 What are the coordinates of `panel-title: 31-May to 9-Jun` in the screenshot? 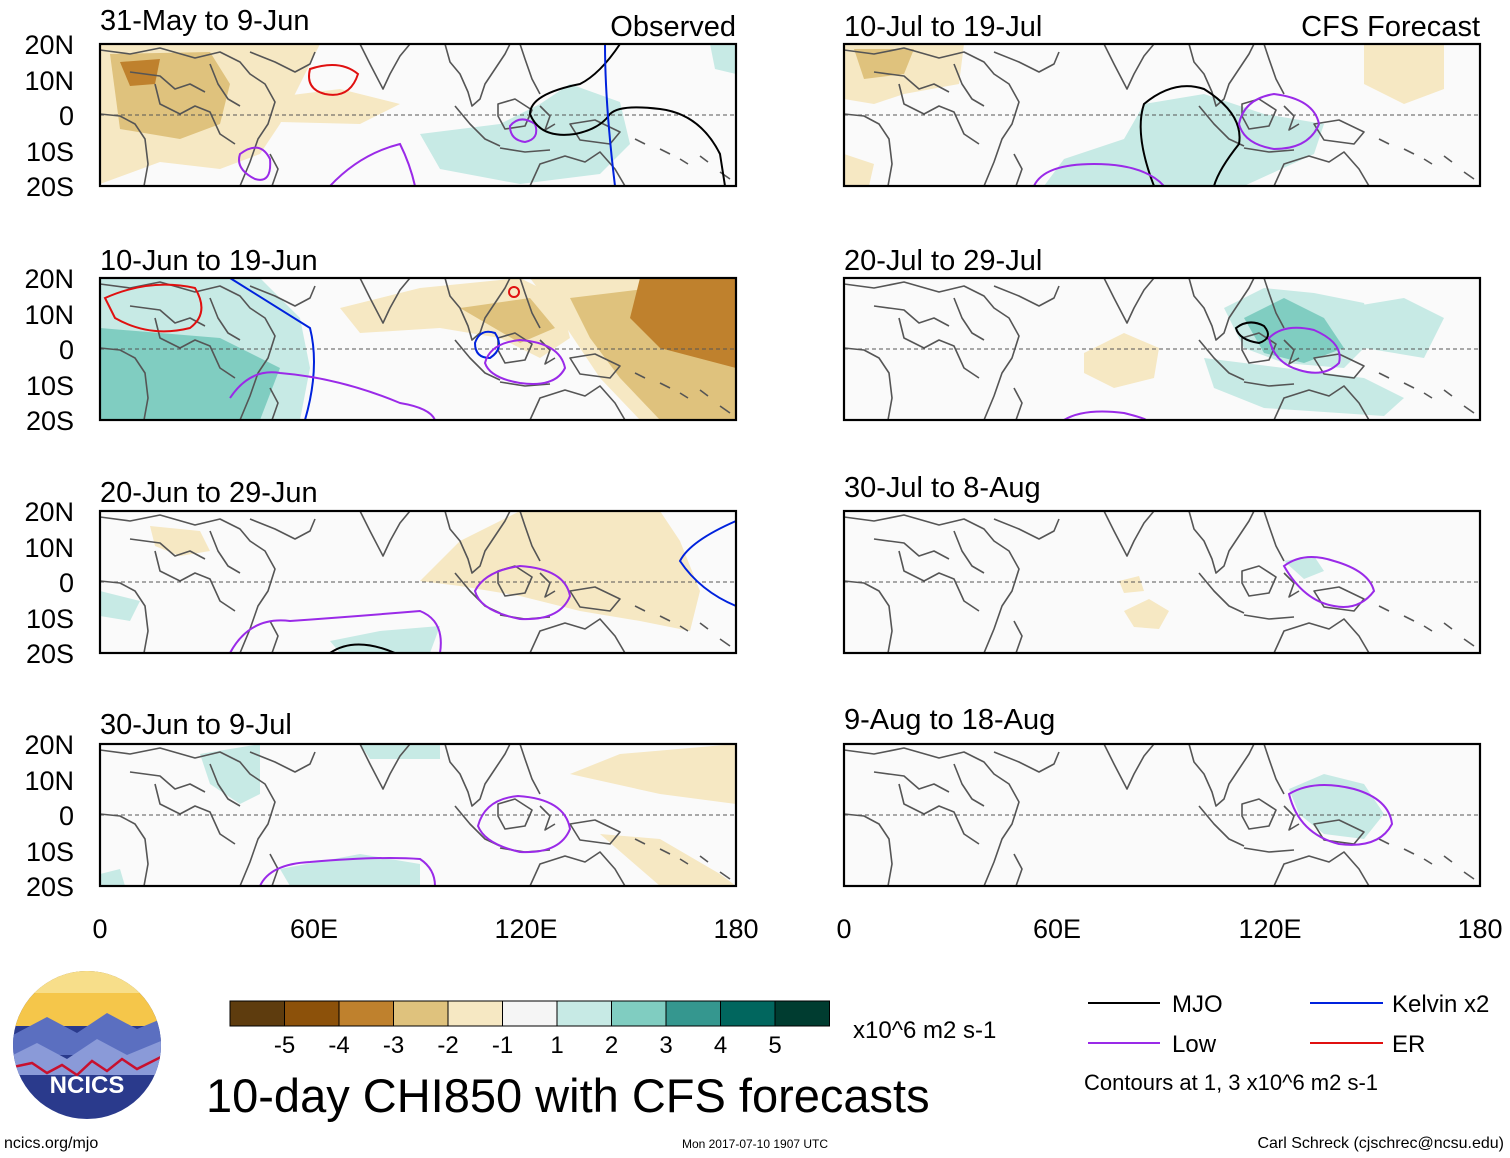 It's located at (205, 21).